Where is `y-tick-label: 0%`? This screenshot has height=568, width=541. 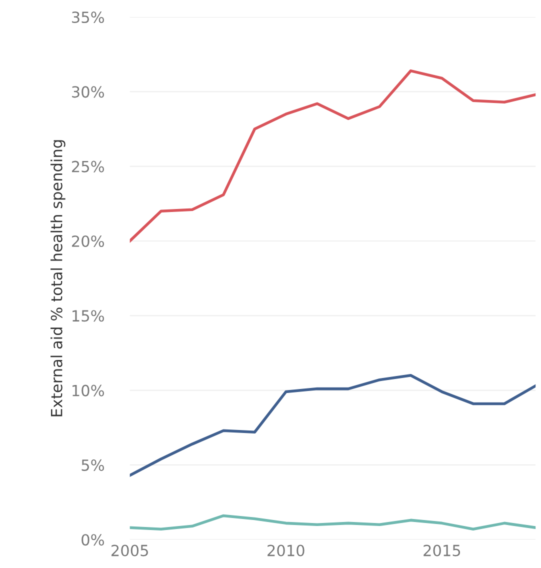 y-tick-label: 0% is located at coordinates (93, 540).